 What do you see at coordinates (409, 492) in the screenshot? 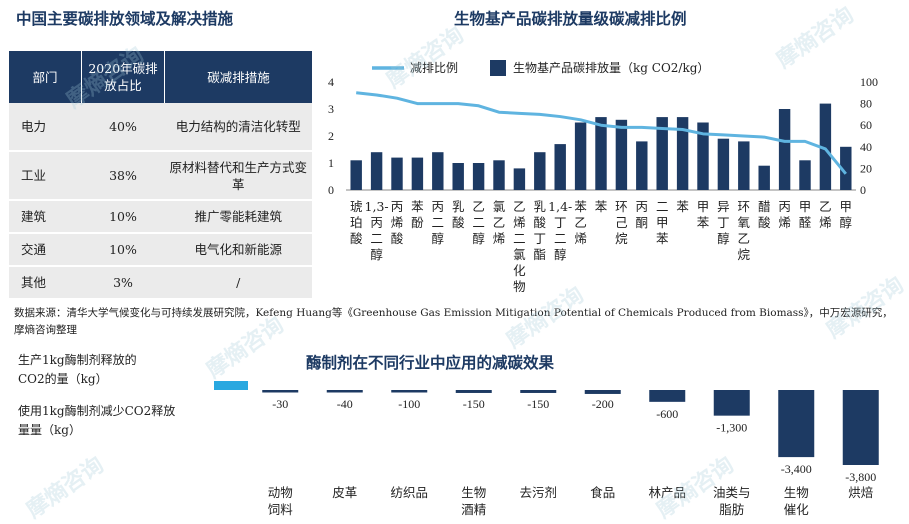
I see `x-category-label: 纺织品` at bounding box center [409, 492].